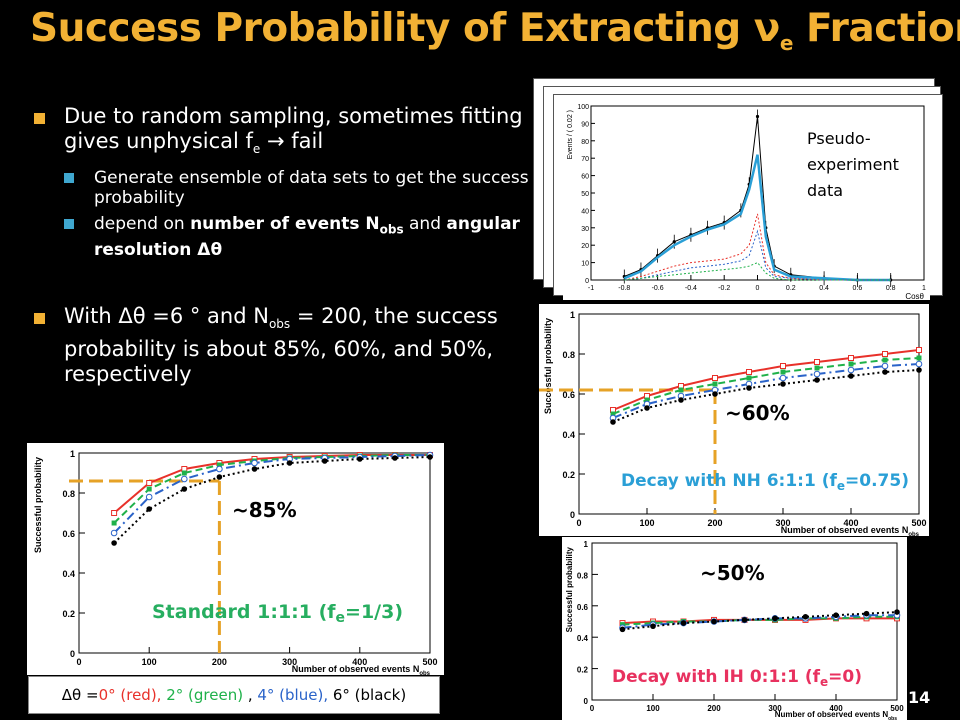  I want to click on legend-black: 6° (black), so click(369, 695).